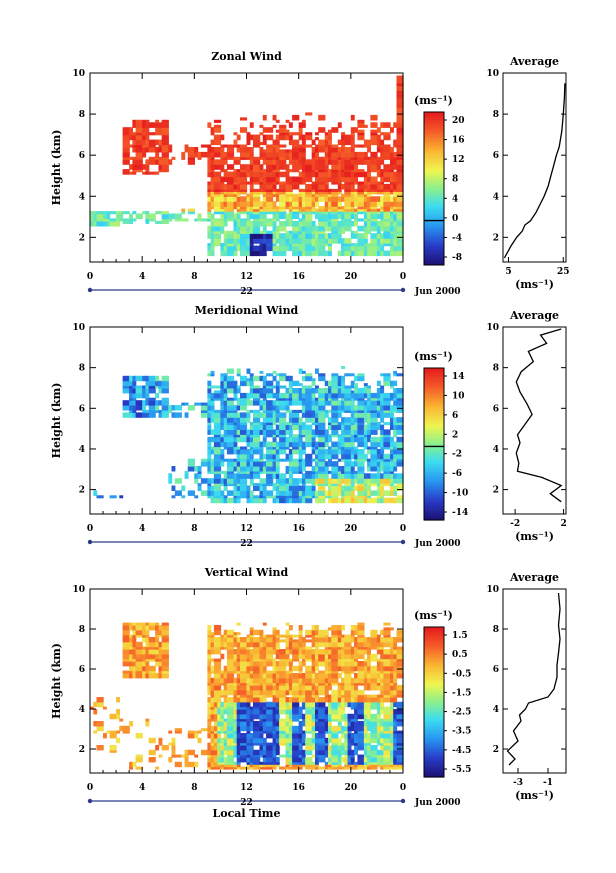  Describe the element at coordinates (455, 219) in the screenshot. I see `colorbar-tick-label: 0` at that location.